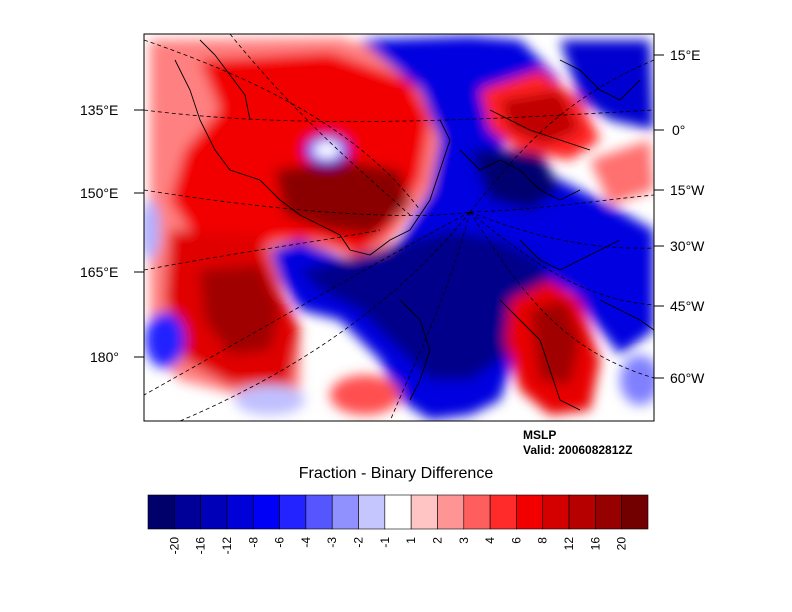  I want to click on left-ticks, so click(139, 233).